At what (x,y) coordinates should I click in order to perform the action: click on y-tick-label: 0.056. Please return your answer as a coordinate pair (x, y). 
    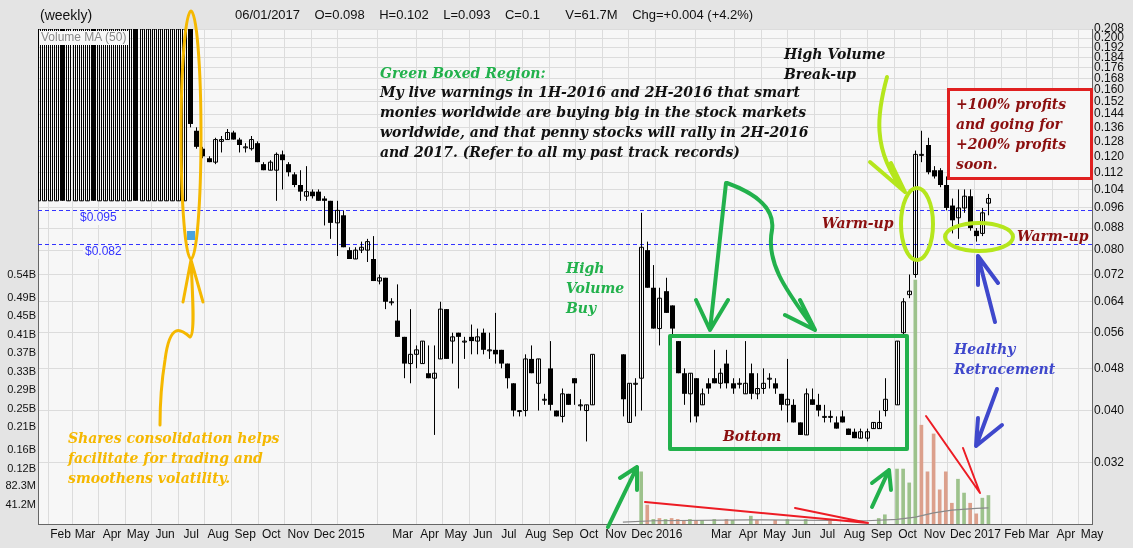
    Looking at the image, I should click on (1109, 331).